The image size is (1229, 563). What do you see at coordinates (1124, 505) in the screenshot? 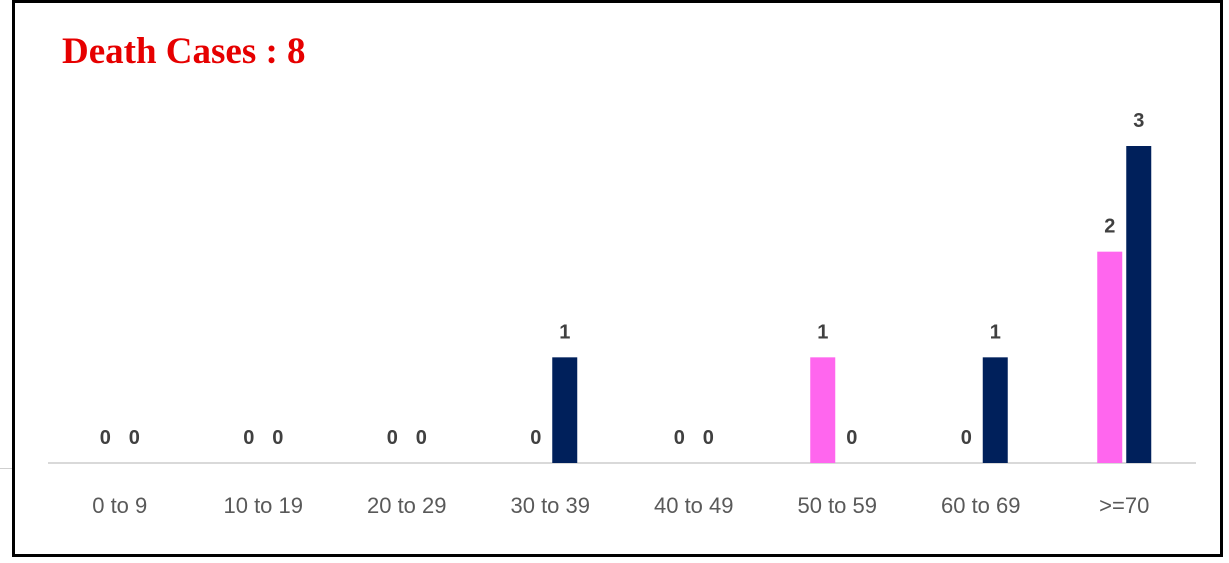
I see `x-tick-label: >=70` at bounding box center [1124, 505].